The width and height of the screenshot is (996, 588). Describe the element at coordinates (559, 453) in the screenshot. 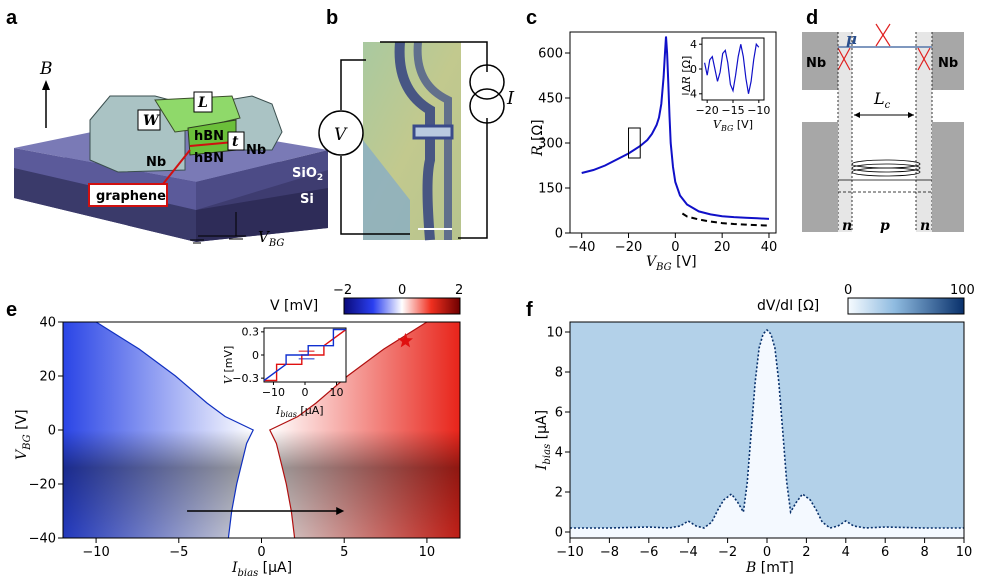

I see `y-tick-label: 4` at that location.